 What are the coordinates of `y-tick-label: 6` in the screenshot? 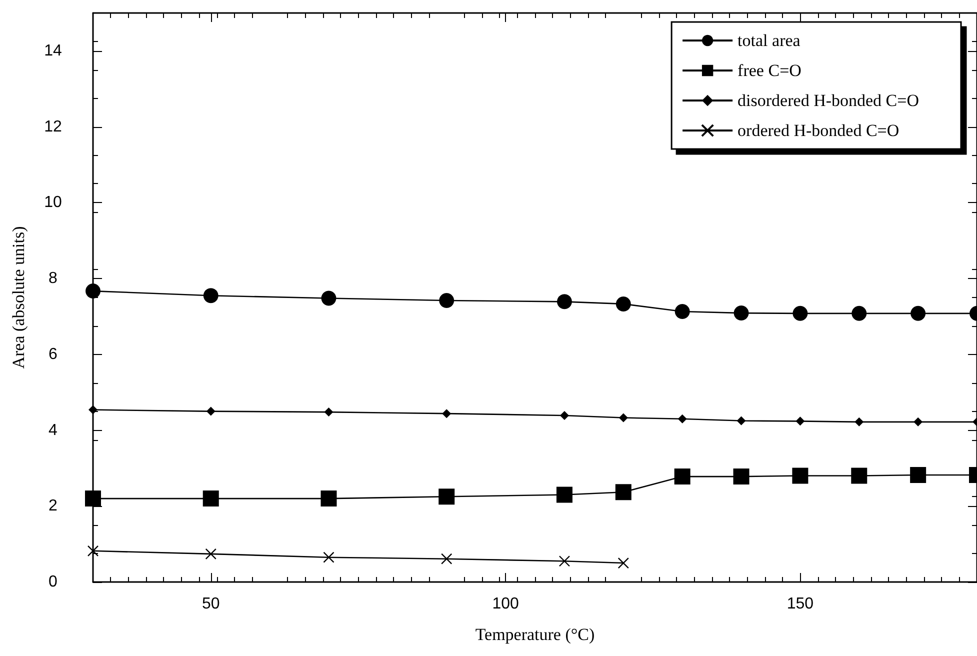 It's located at (53, 354).